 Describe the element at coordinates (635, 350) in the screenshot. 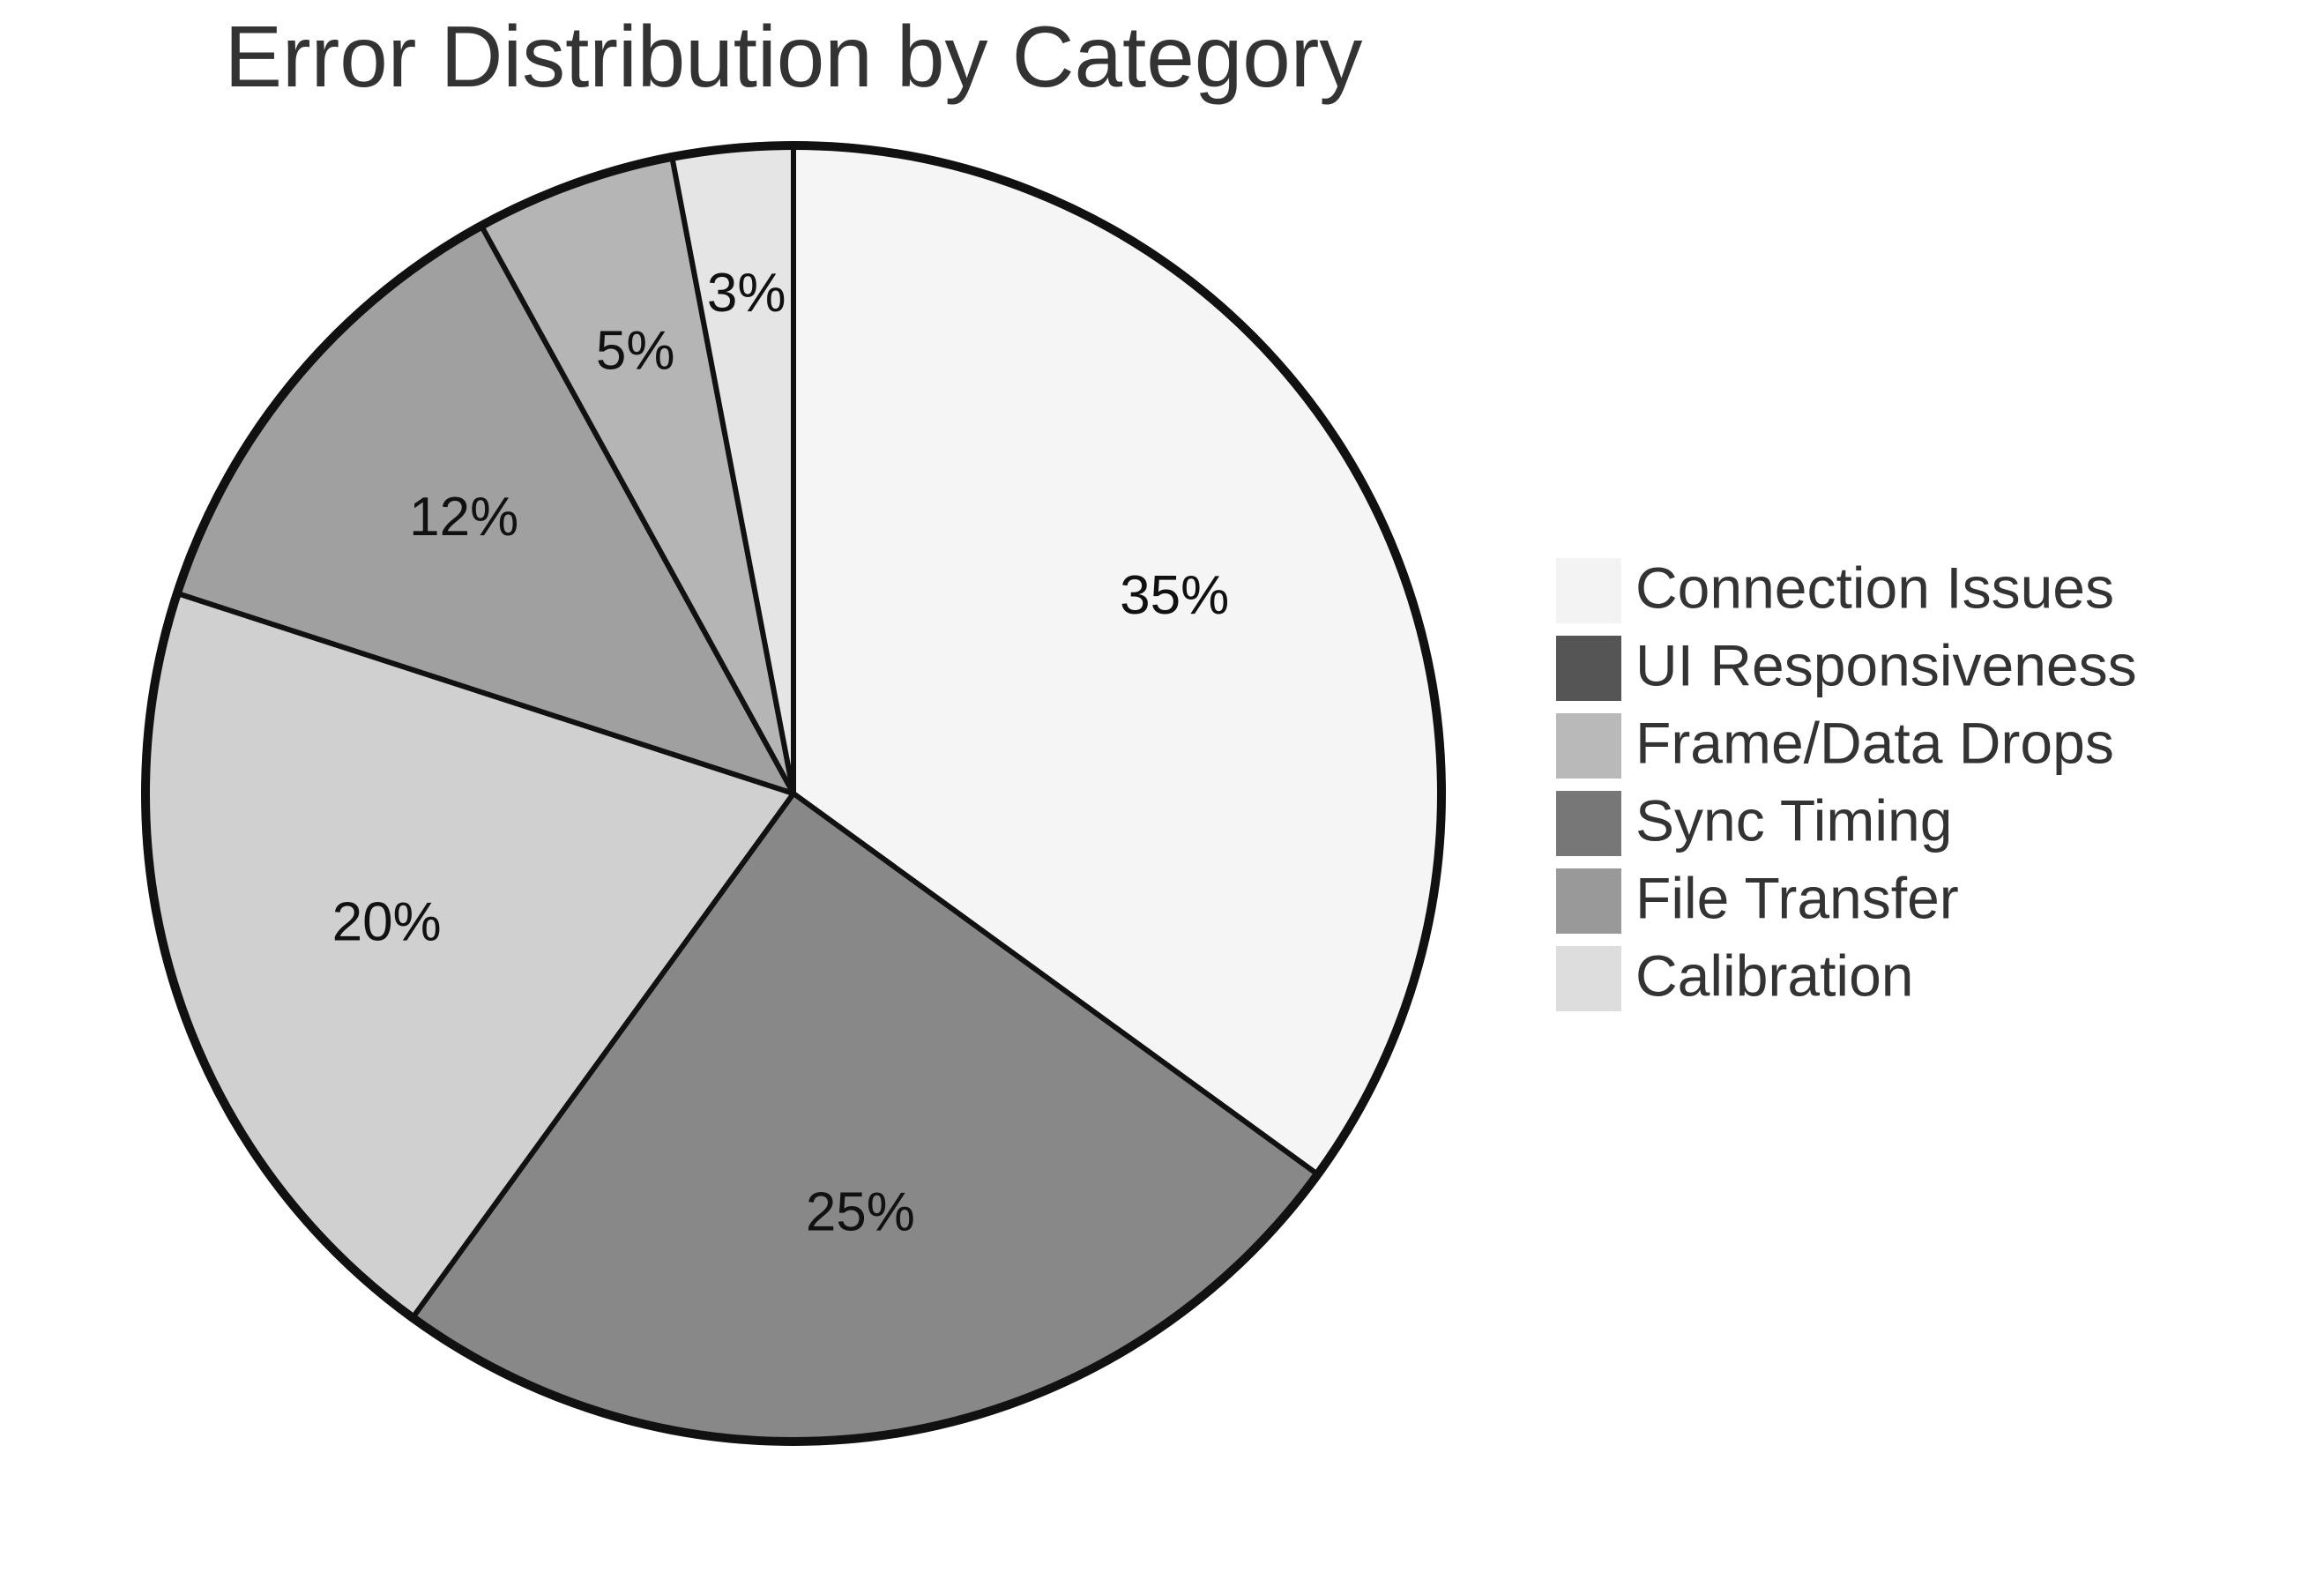

I see `slice-label-ui-responsiveness: 5%` at that location.